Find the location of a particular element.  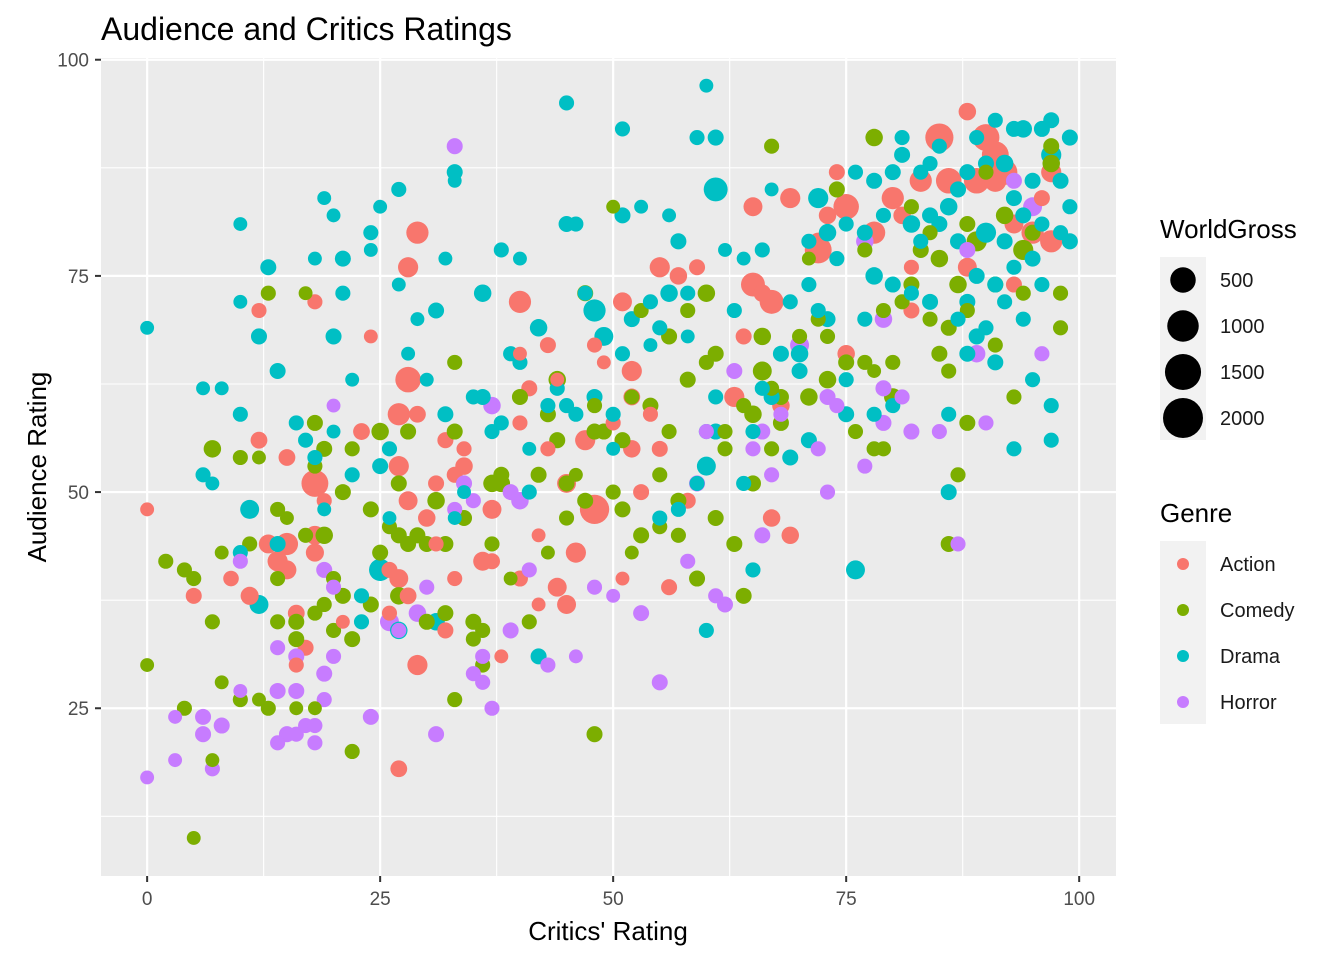

size-legend-label: 500 is located at coordinates (1236, 281).